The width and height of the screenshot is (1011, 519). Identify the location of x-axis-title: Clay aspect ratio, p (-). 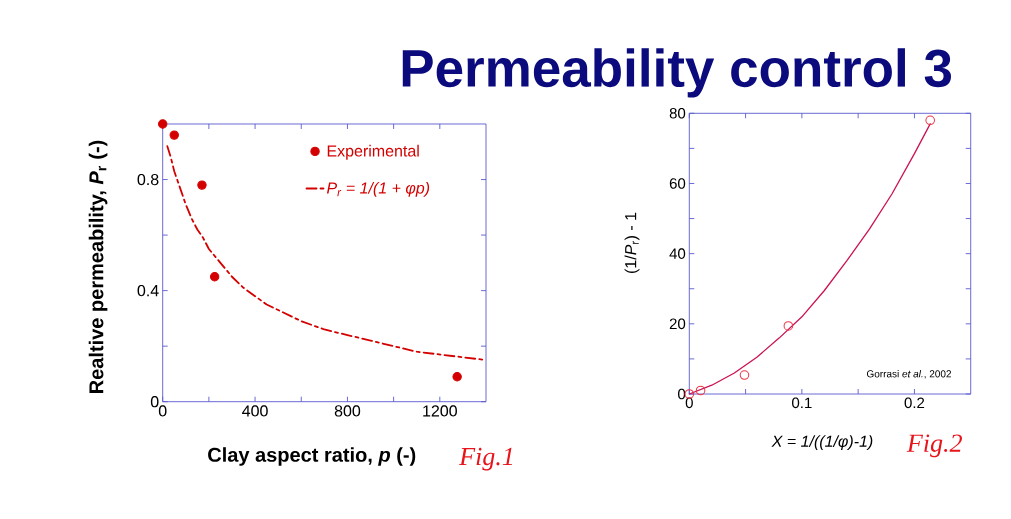
(312, 456).